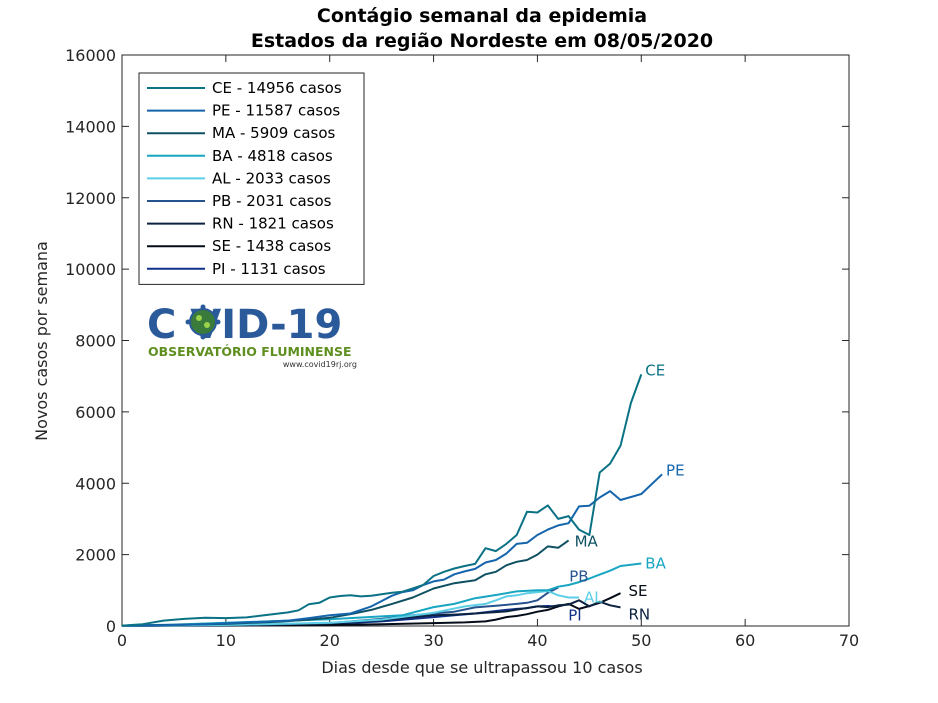  I want to click on logo-url: www.covid19rj.org, so click(320, 364).